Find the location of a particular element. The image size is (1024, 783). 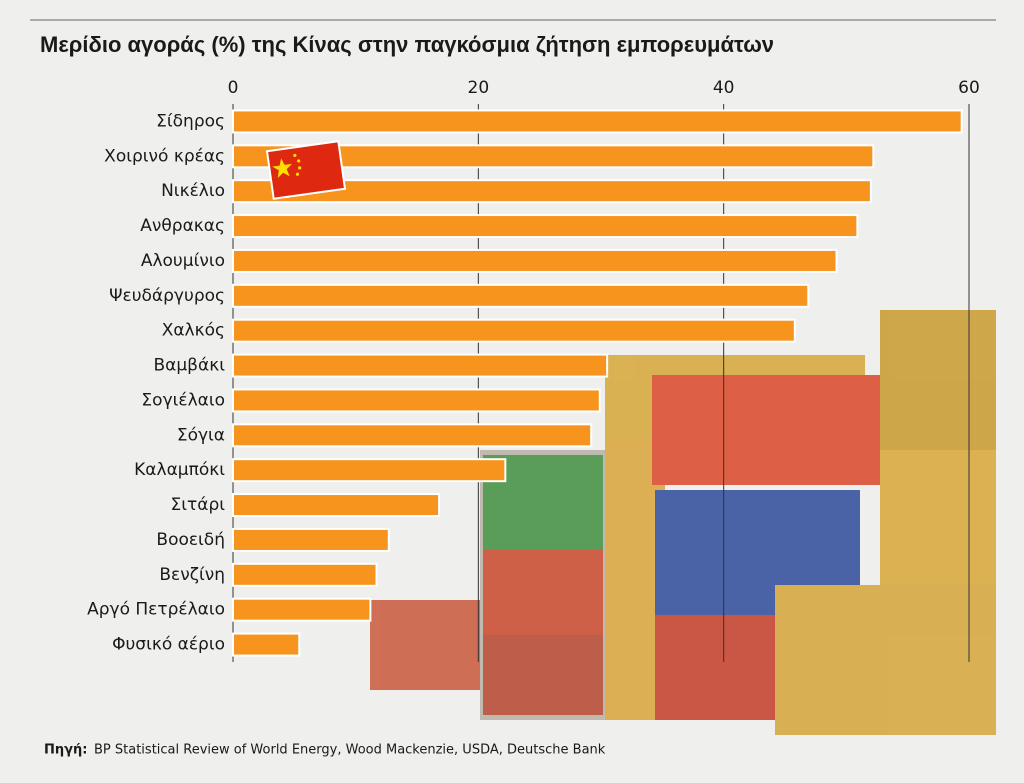

x-tick-label: 40 is located at coordinates (724, 88).